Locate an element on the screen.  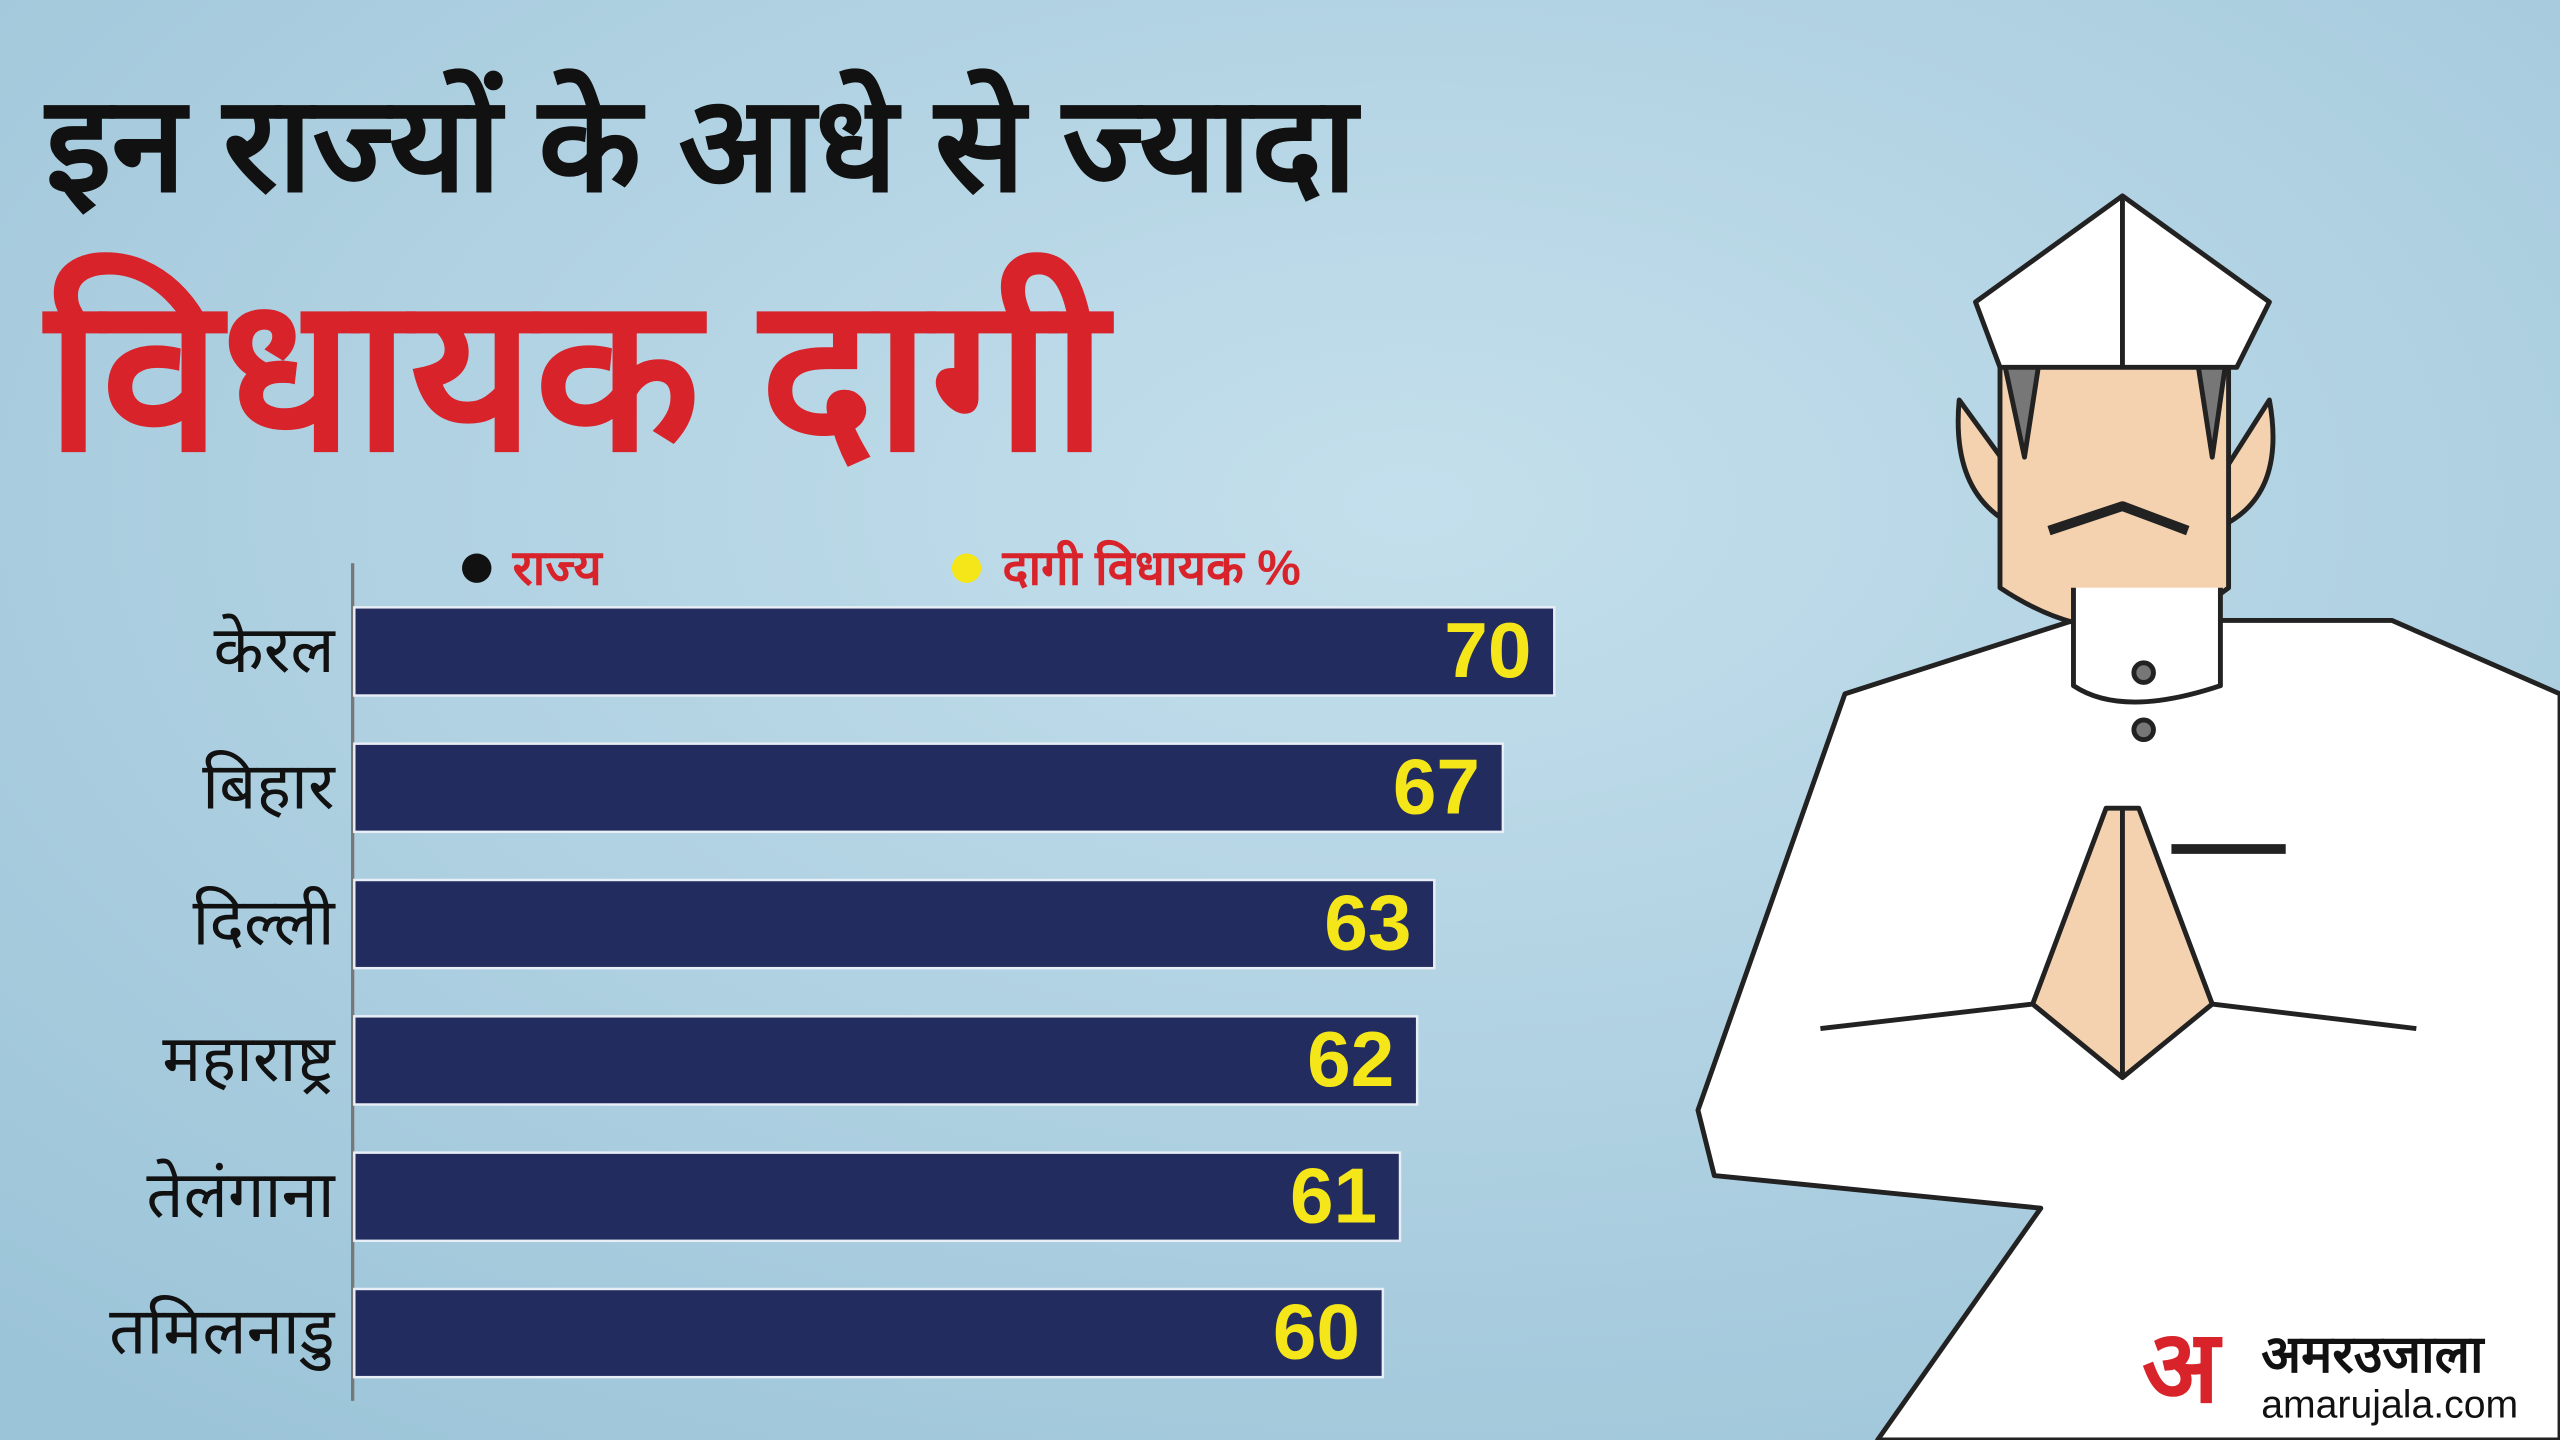
category-label: दिल्ली is located at coordinates (263, 922).